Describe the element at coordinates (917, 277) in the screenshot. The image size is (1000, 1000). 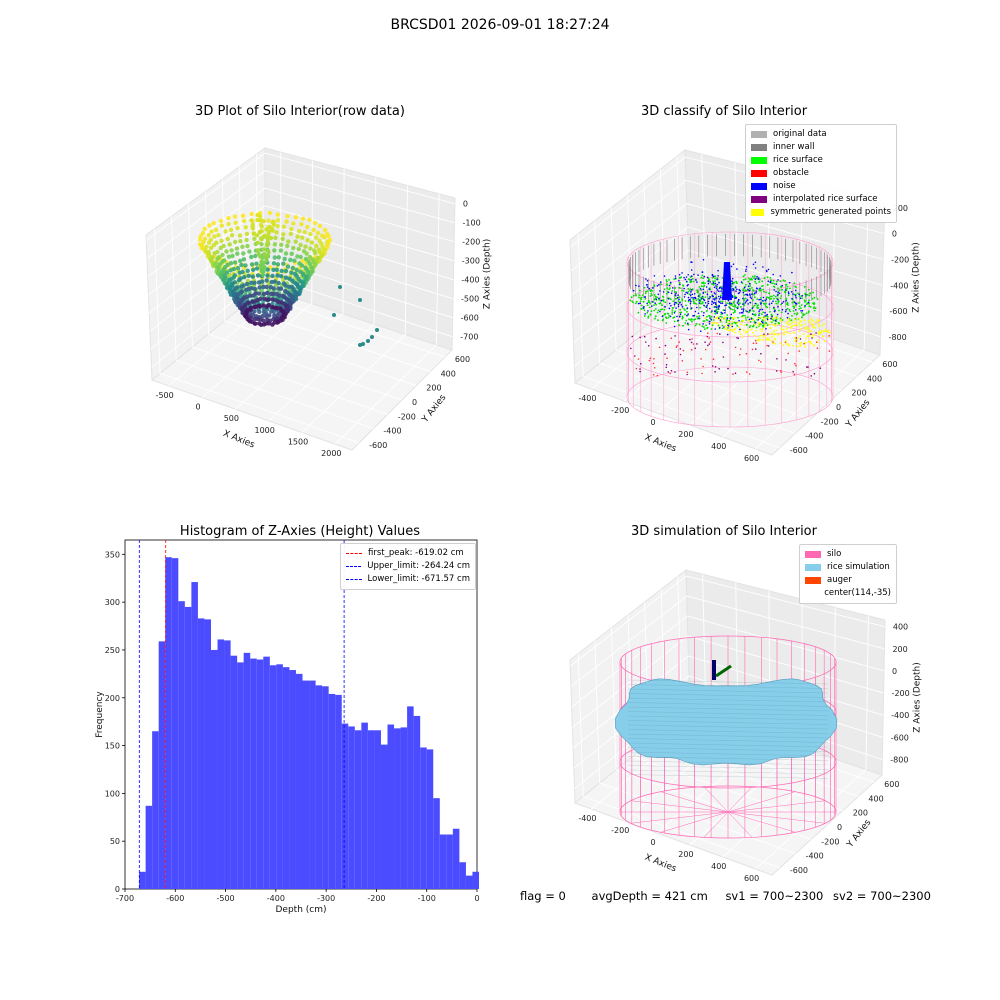
I see `cls-z-label: Z Axies (Depth)` at that location.